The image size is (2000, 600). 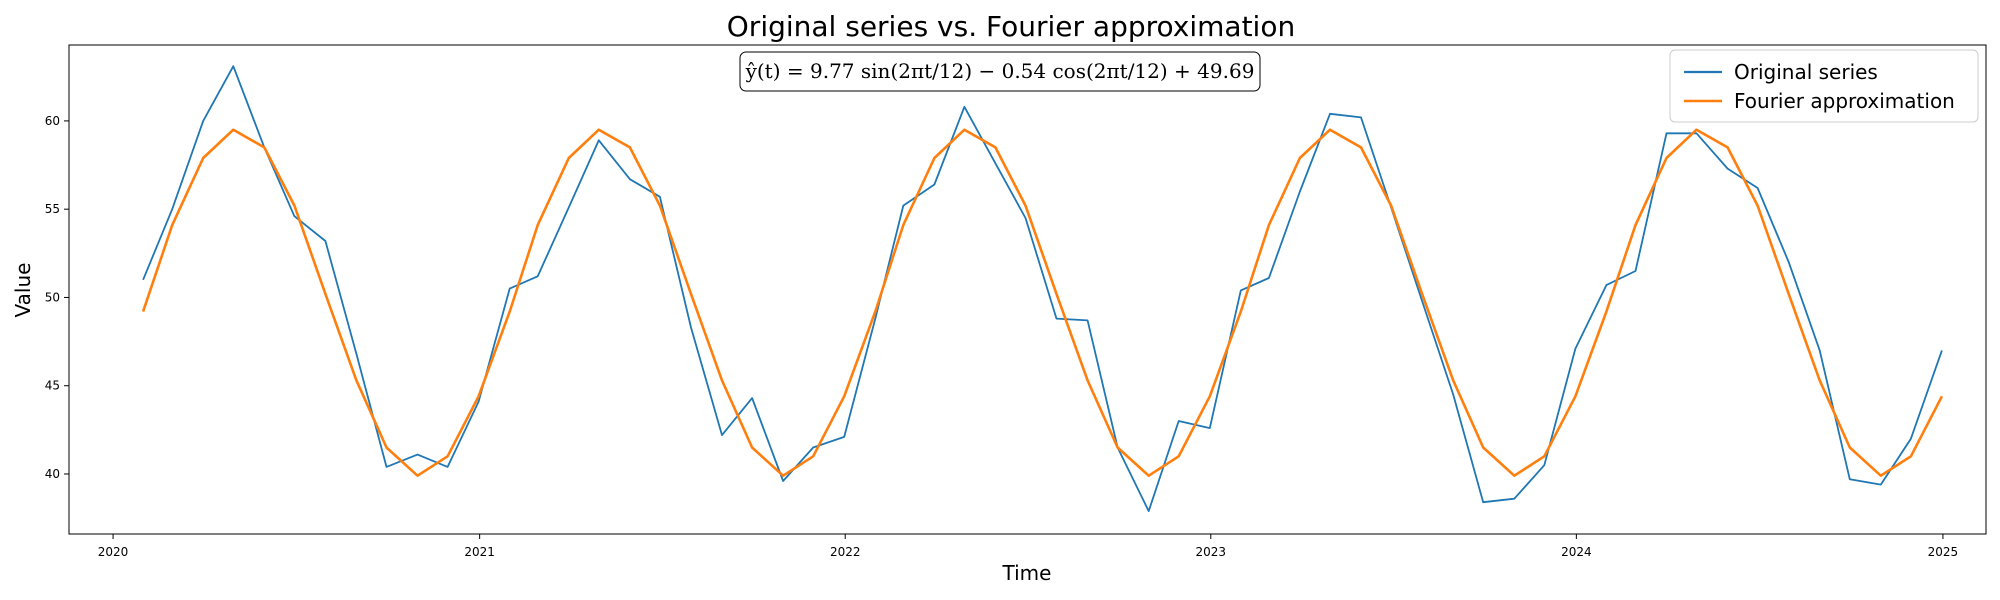 What do you see at coordinates (1943, 552) in the screenshot?
I see `x-tick-label: 2025` at bounding box center [1943, 552].